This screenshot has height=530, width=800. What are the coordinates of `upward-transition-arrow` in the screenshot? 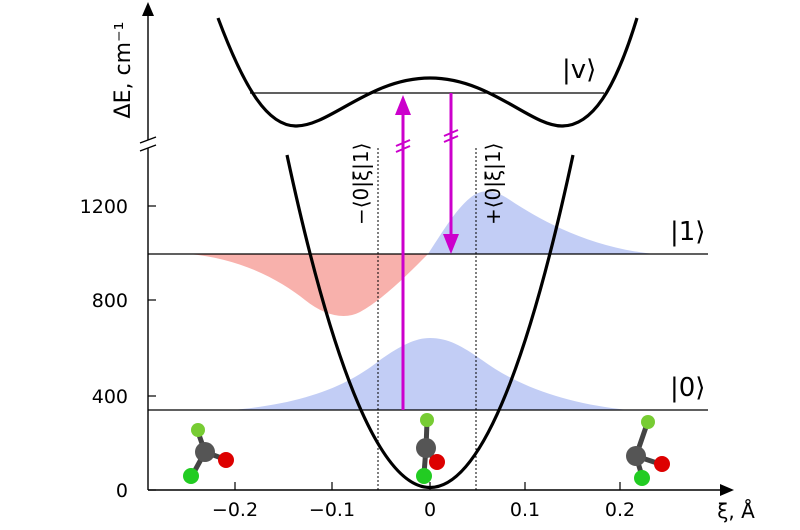 It's located at (403, 252).